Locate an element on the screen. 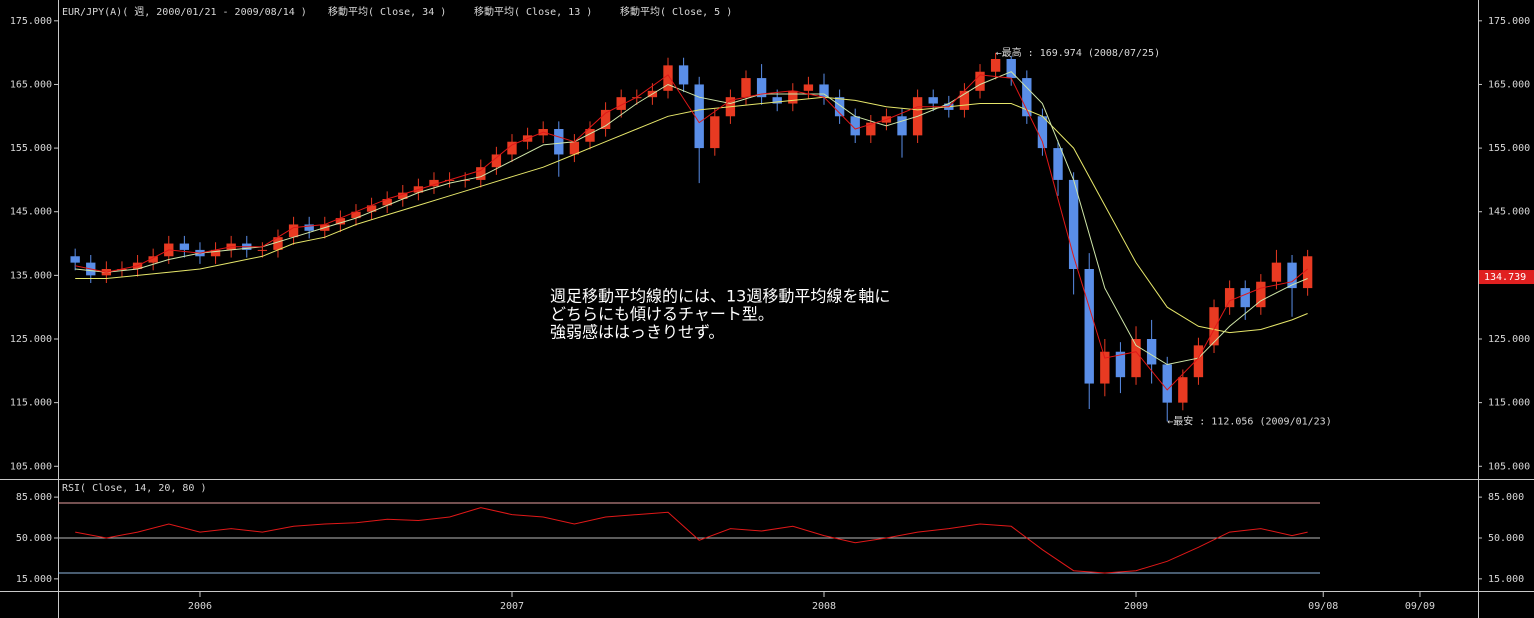 The height and width of the screenshot is (618, 1534). x-tick-label: 2009 is located at coordinates (1136, 606).